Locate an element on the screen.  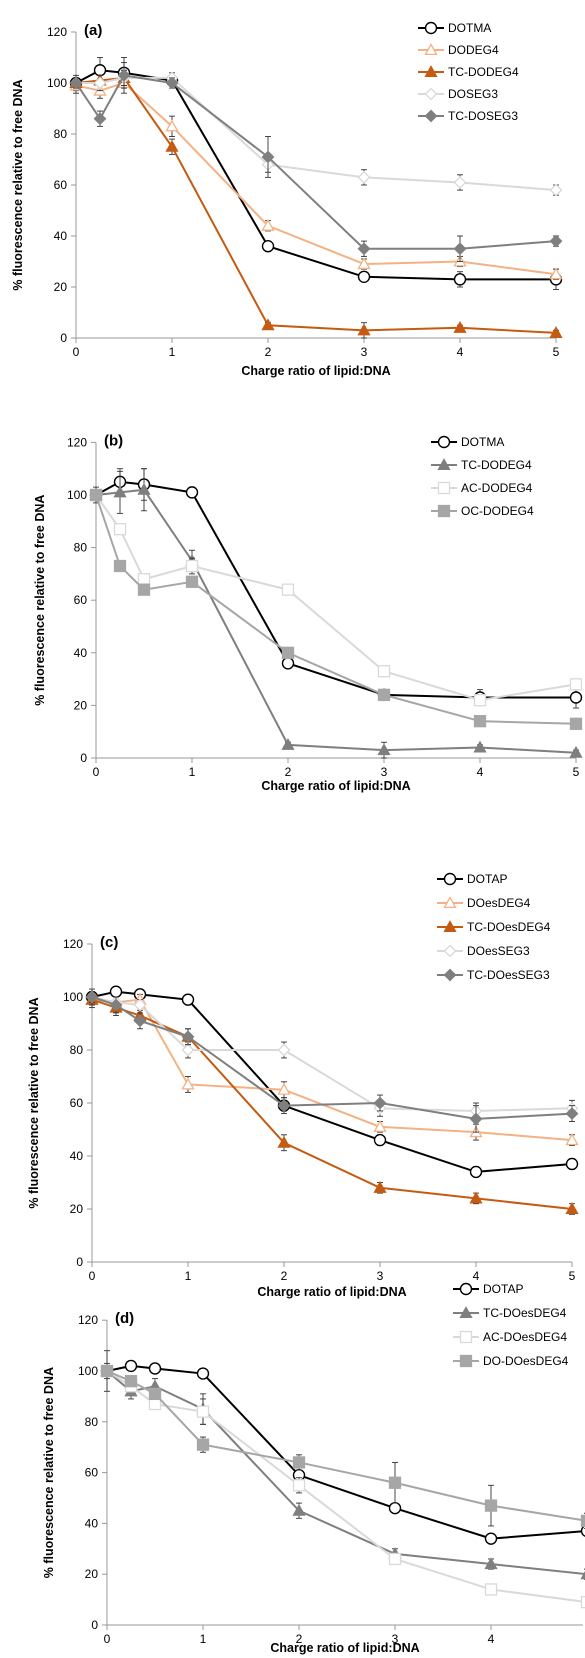
legend-label: AC-DODEG4 is located at coordinates (497, 488).